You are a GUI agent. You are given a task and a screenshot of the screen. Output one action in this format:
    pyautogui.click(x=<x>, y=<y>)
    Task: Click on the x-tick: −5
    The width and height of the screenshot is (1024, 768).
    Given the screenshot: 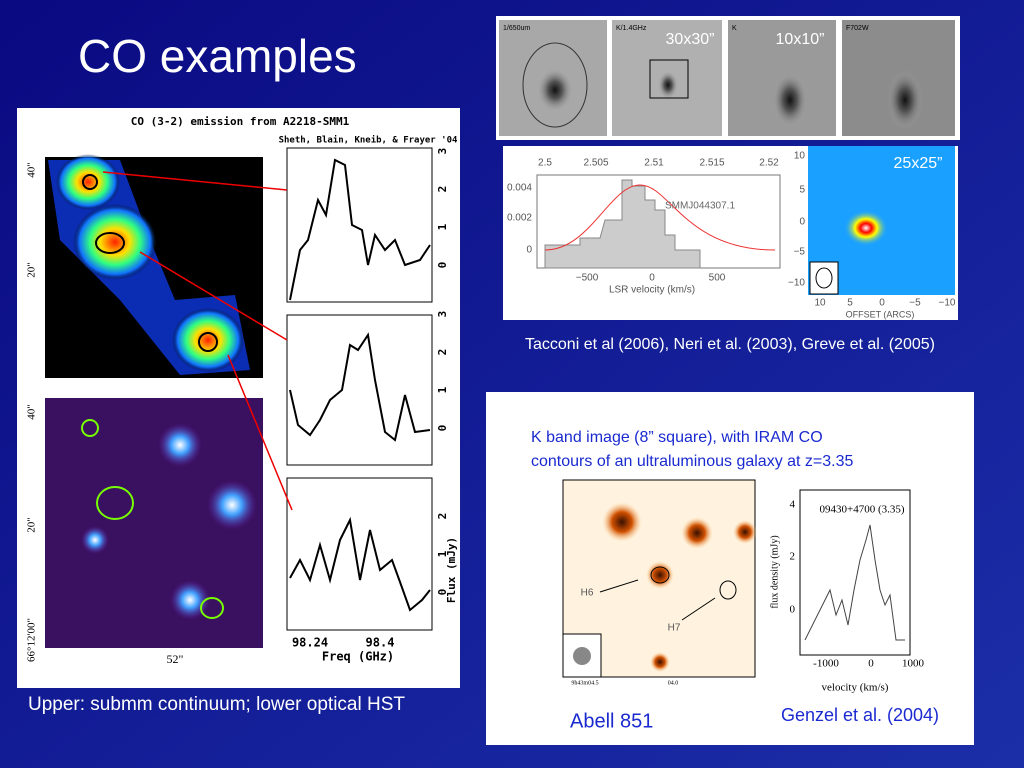 What is the action you would take?
    pyautogui.click(x=915, y=303)
    